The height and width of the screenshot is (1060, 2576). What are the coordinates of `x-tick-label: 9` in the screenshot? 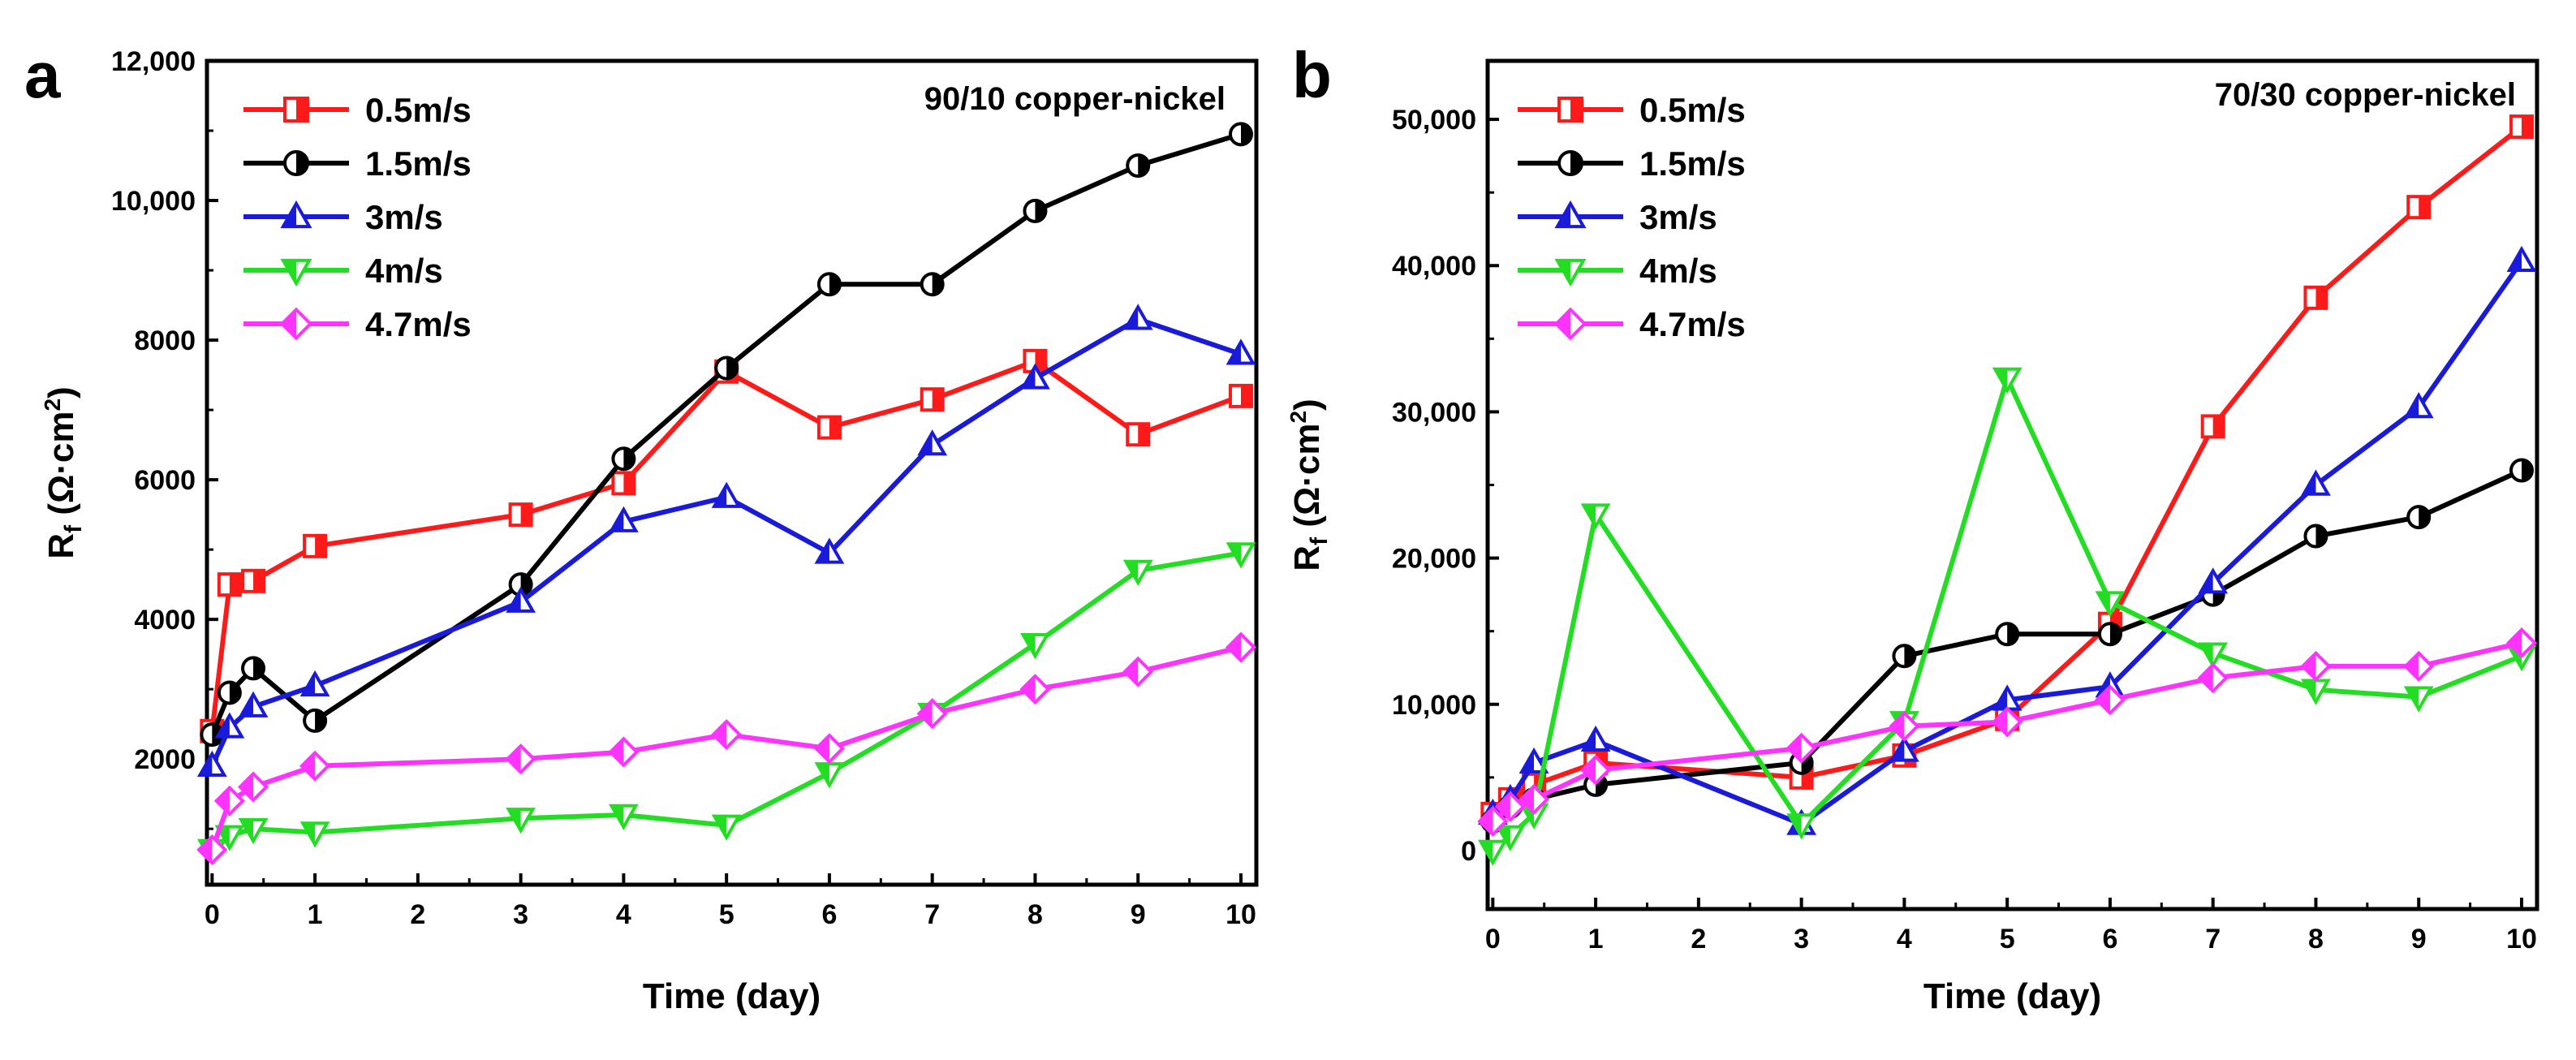 It's located at (2419, 939).